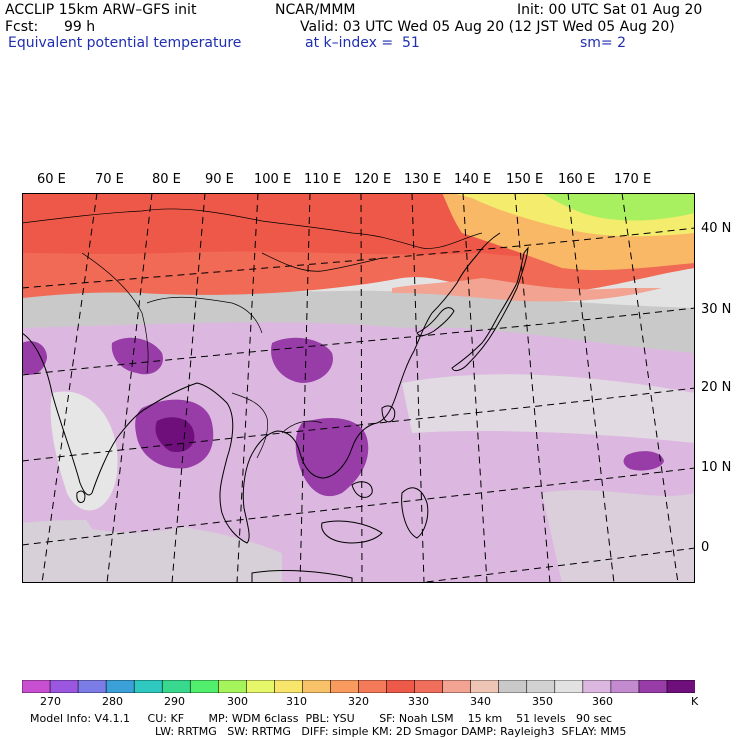  I want to click on organization: NCAR/MMM, so click(315, 10).